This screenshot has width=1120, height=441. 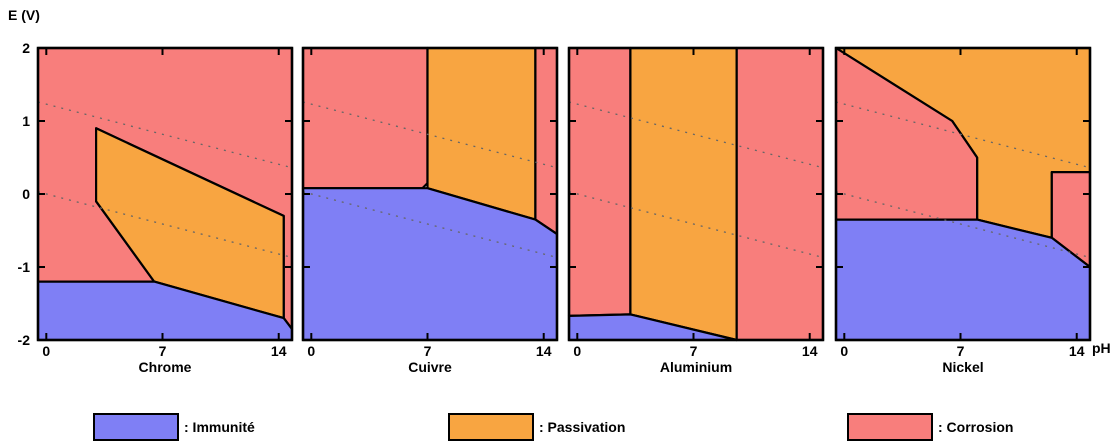 I want to click on ph-unit-label: pH, so click(x=1101, y=348).